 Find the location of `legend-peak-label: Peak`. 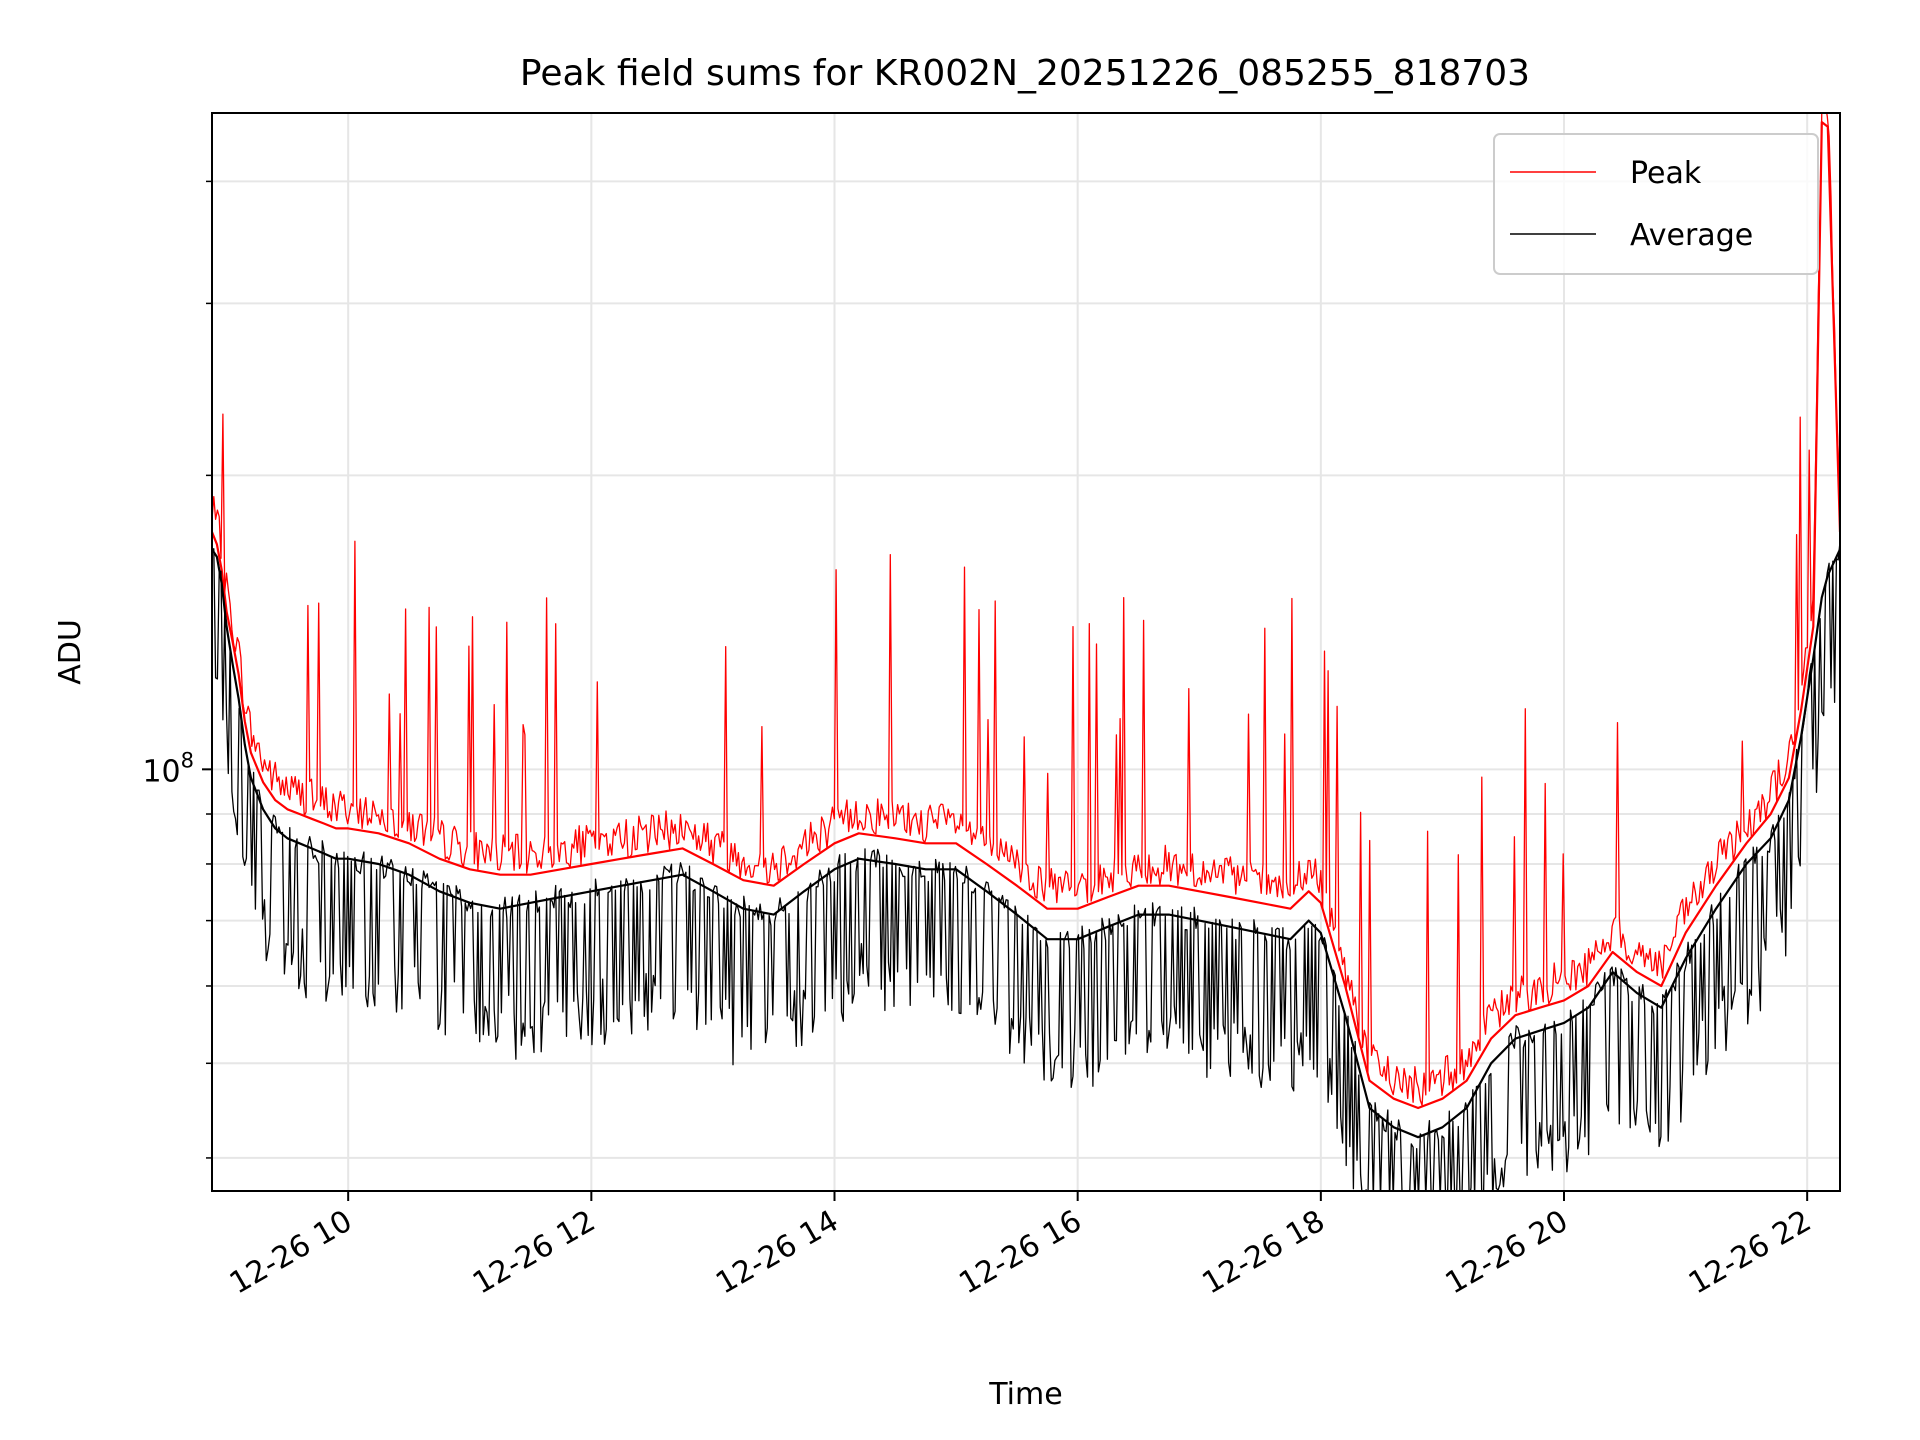

legend-peak-label: Peak is located at coordinates (1666, 173).